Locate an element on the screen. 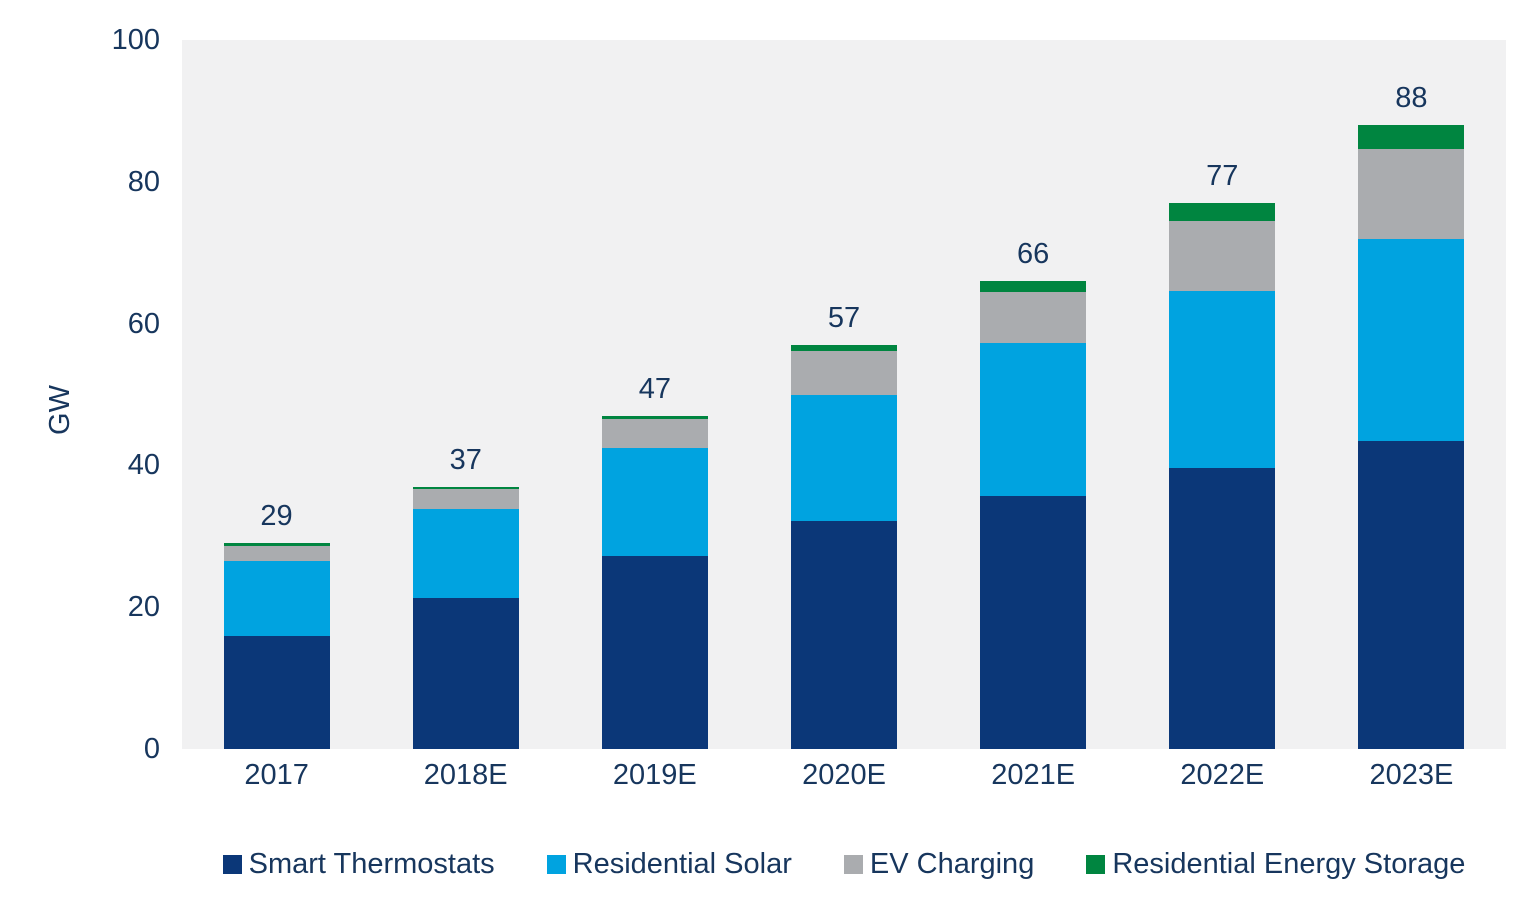  y-tick-label-0: 0 is located at coordinates (151, 749).